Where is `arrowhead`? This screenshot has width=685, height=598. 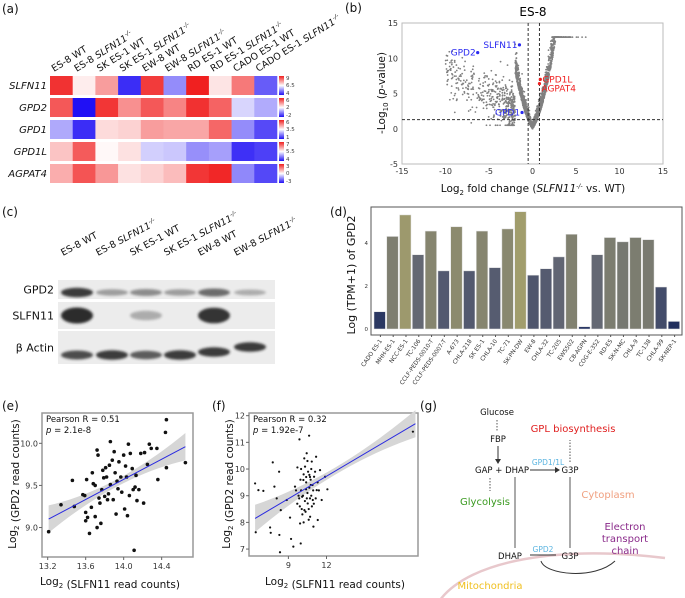
arrowhead is located at coordinates (557, 470).